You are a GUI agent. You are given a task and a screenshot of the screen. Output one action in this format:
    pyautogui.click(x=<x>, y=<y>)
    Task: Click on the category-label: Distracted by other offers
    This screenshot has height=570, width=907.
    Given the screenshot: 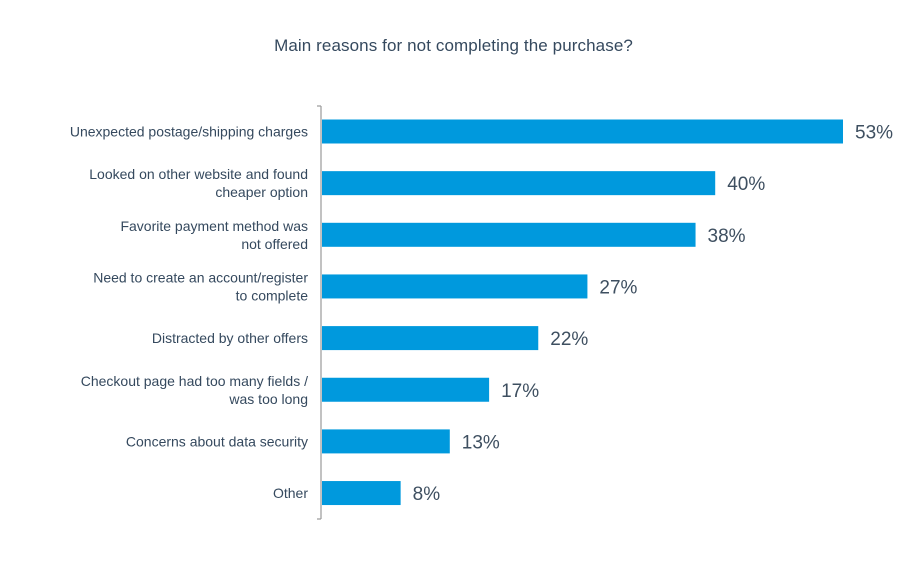 What is the action you would take?
    pyautogui.click(x=230, y=338)
    